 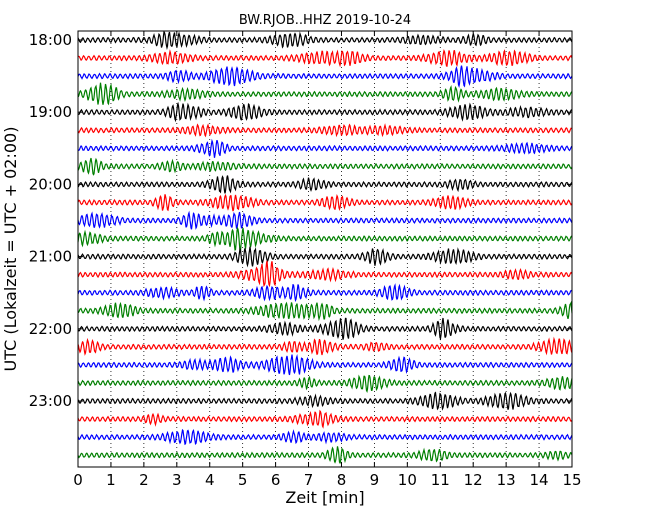 What do you see at coordinates (111, 480) in the screenshot?
I see `x-tick-label: 1` at bounding box center [111, 480].